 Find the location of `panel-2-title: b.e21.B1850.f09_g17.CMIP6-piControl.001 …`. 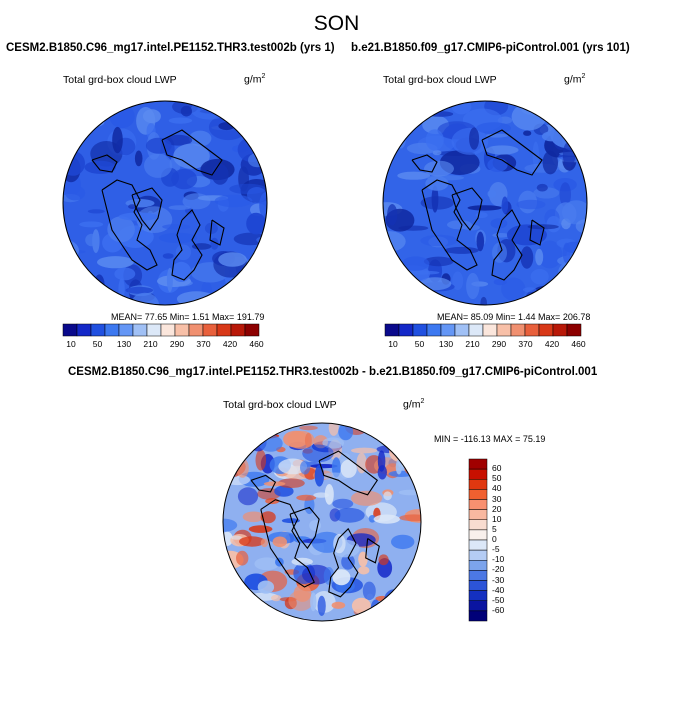

panel-2-title: b.e21.B1850.f09_g17.CMIP6-piControl.001 … is located at coordinates (490, 48).